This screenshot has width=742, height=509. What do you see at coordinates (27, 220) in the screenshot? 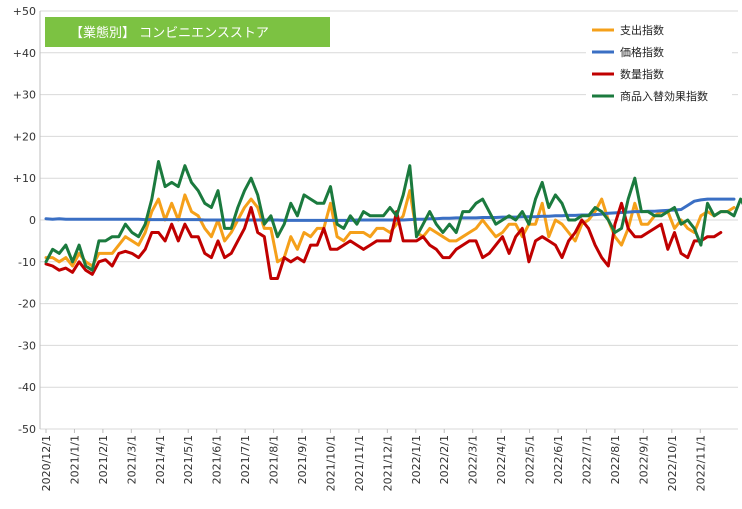
I see `y-axis: +50 +40 +30 +20 +10 0 -10 -20 -30 -40 -50` at bounding box center [27, 220].